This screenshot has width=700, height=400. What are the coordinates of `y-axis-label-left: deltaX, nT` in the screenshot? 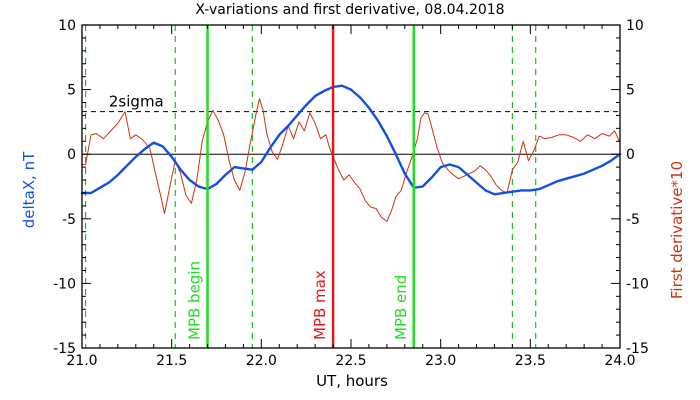 It's located at (29, 189).